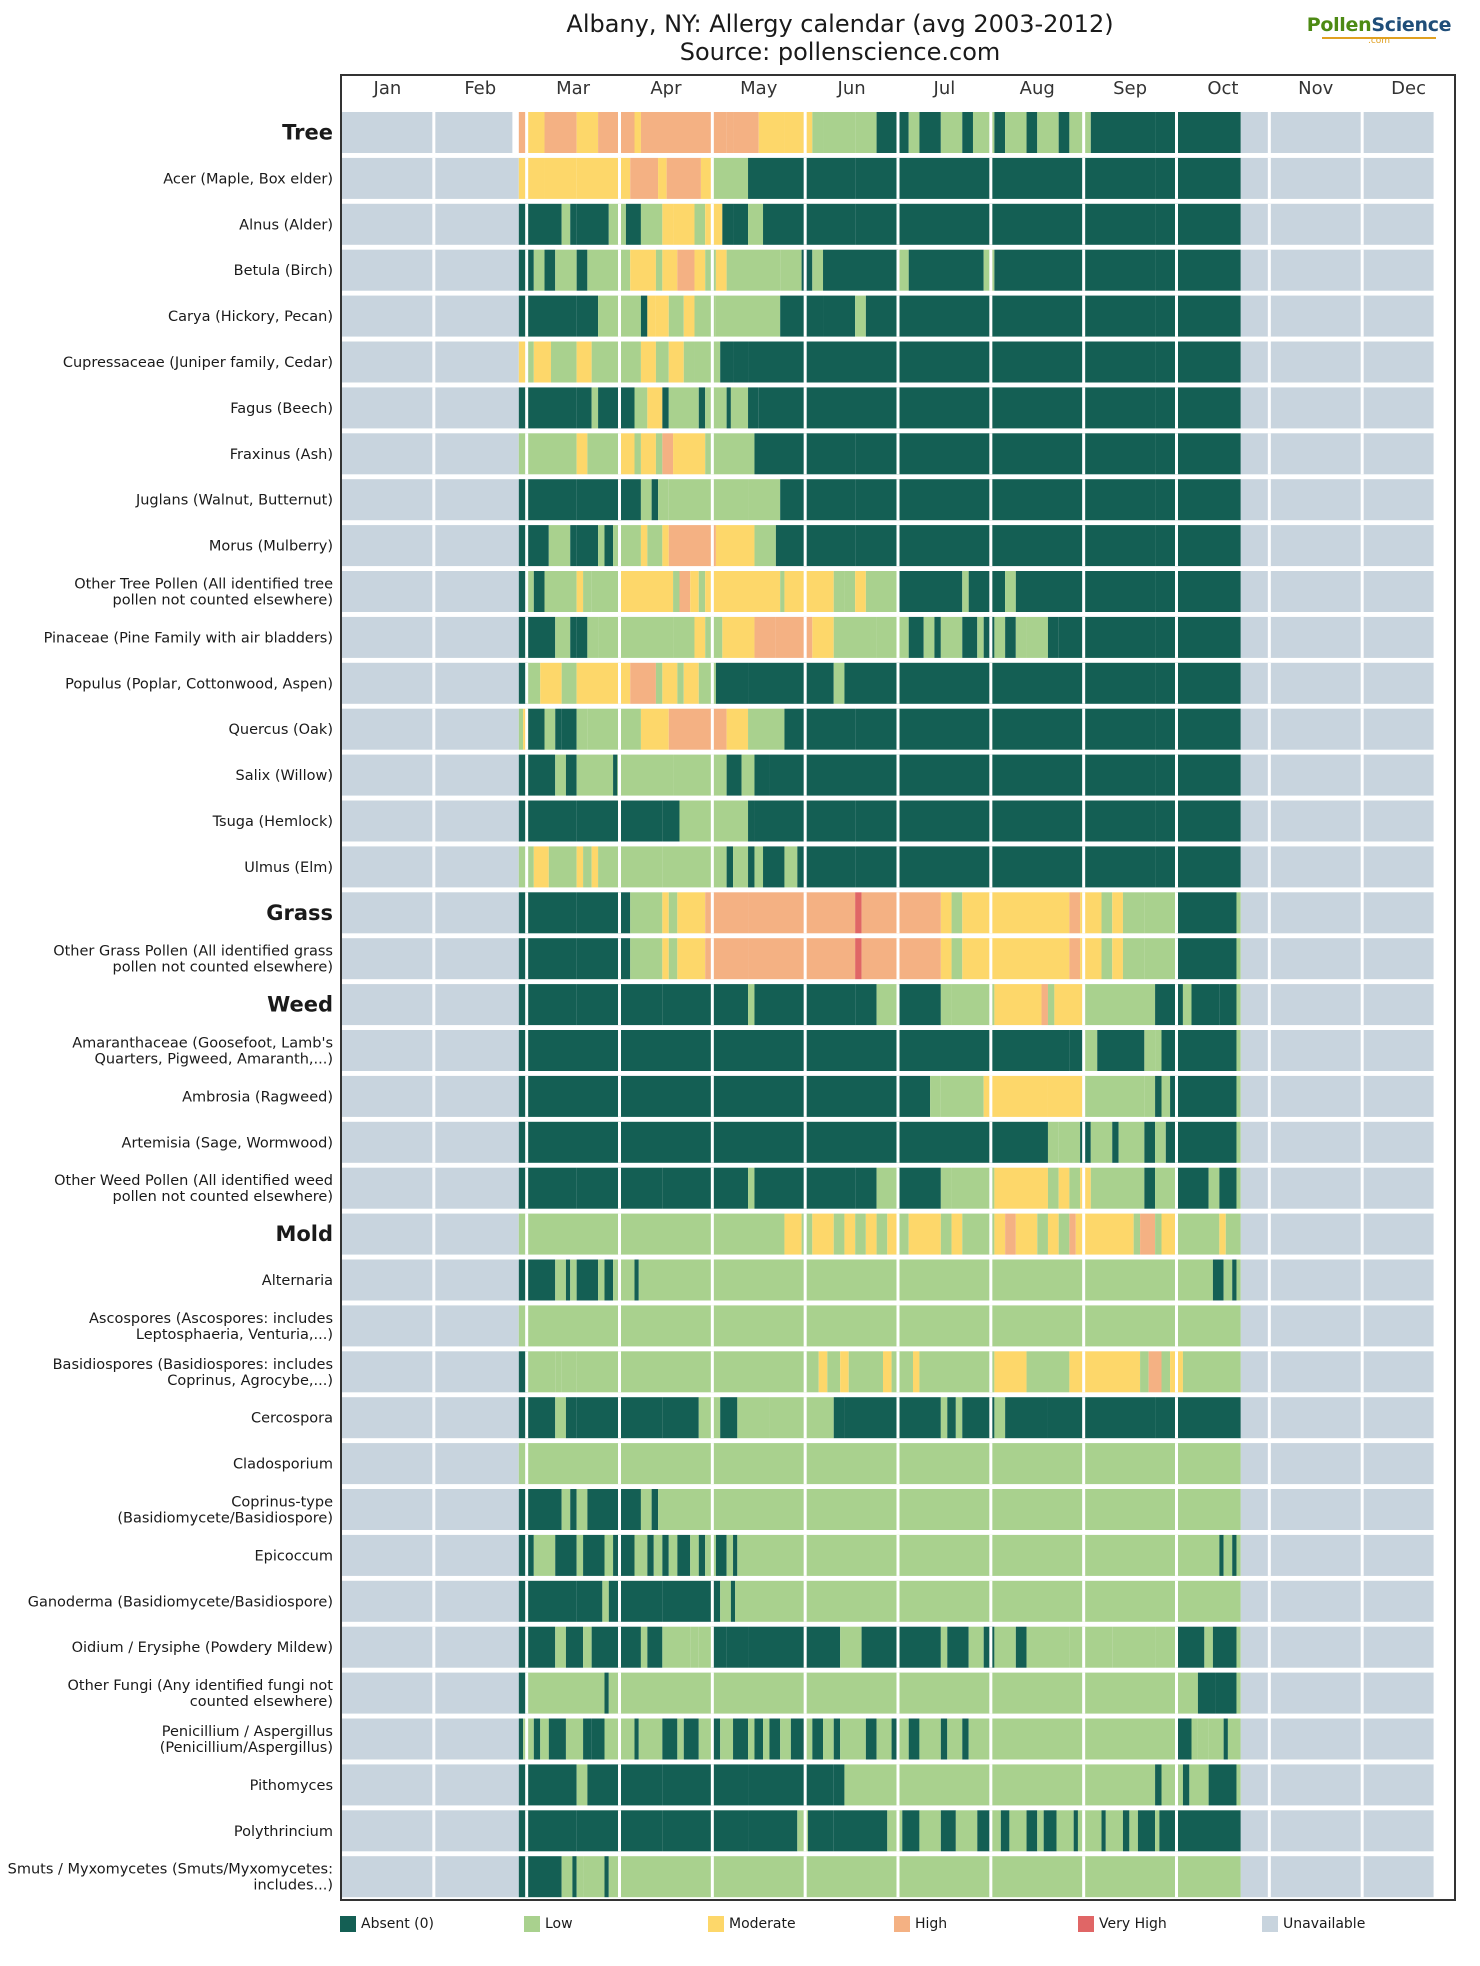 Image resolution: width=1480 pixels, height=1966 pixels. Describe the element at coordinates (1130, 88) in the screenshot. I see `month-label-sep: Sep` at that location.